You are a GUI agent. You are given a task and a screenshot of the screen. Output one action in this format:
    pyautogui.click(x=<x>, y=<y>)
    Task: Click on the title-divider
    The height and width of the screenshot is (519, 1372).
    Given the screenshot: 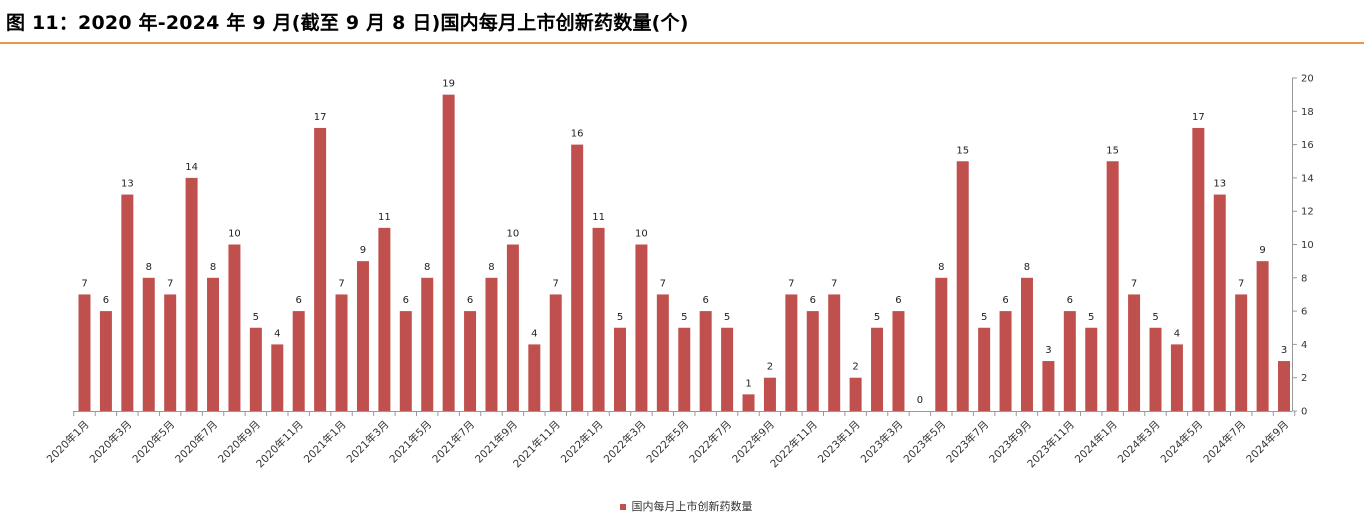 What is the action you would take?
    pyautogui.click(x=682, y=43)
    